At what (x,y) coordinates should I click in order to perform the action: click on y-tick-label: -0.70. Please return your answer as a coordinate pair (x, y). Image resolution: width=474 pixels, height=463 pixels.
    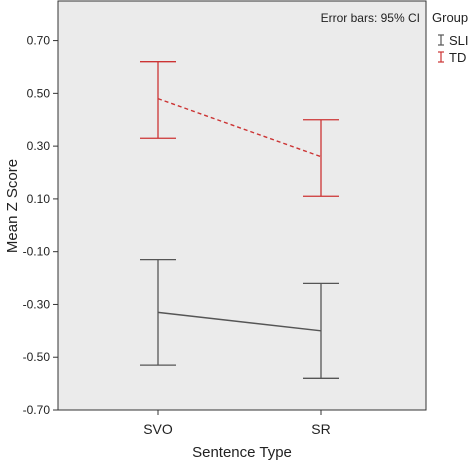
    Looking at the image, I should click on (37, 410).